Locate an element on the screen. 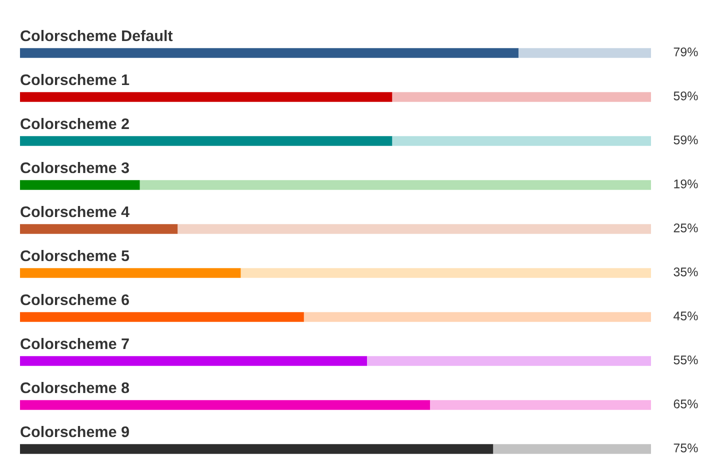  y-tick-label: Colorscheme Default is located at coordinates (96, 36).